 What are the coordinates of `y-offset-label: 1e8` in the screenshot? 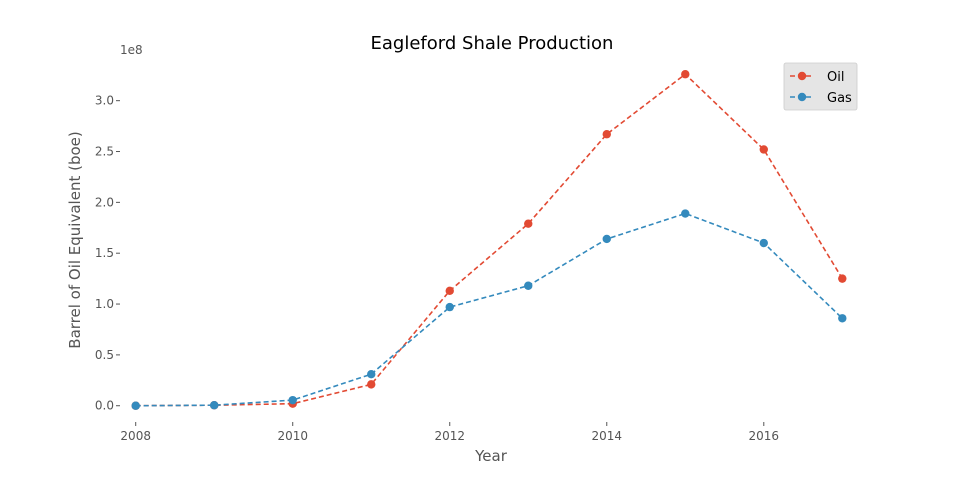 It's located at (131, 50).